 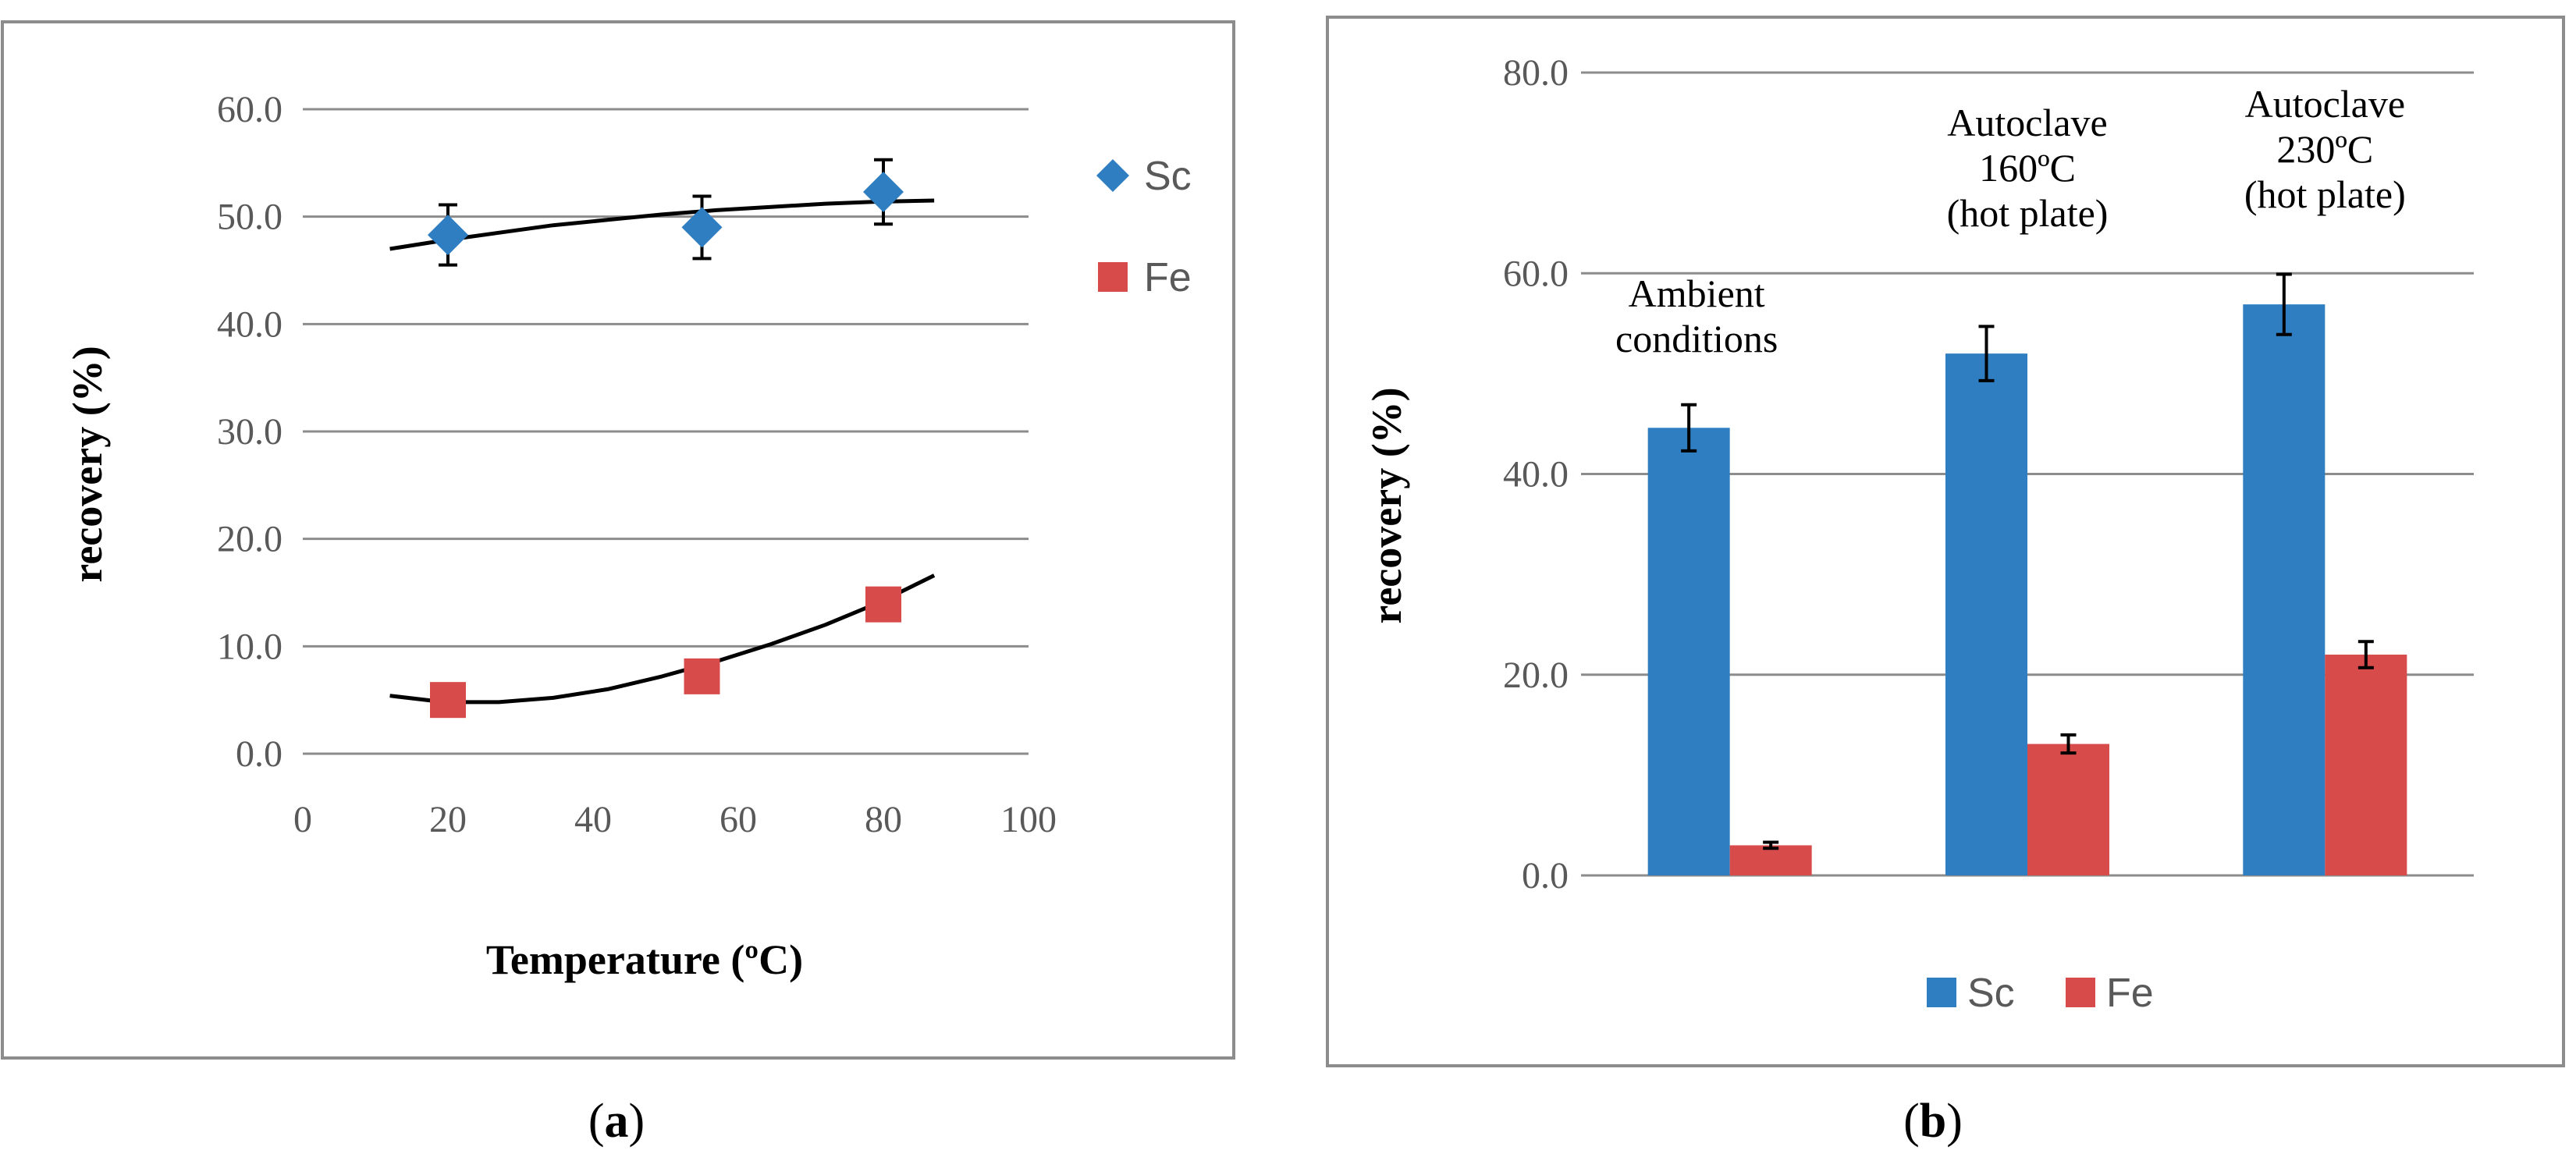 I want to click on chart-b-y-axis-label: recovery (%), so click(x=1386, y=505).